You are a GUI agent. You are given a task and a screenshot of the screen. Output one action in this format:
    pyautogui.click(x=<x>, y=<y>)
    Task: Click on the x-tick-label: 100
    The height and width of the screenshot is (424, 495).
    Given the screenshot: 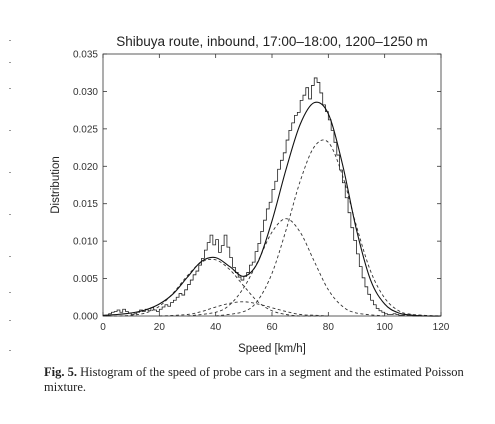 What is the action you would take?
    pyautogui.click(x=384, y=327)
    